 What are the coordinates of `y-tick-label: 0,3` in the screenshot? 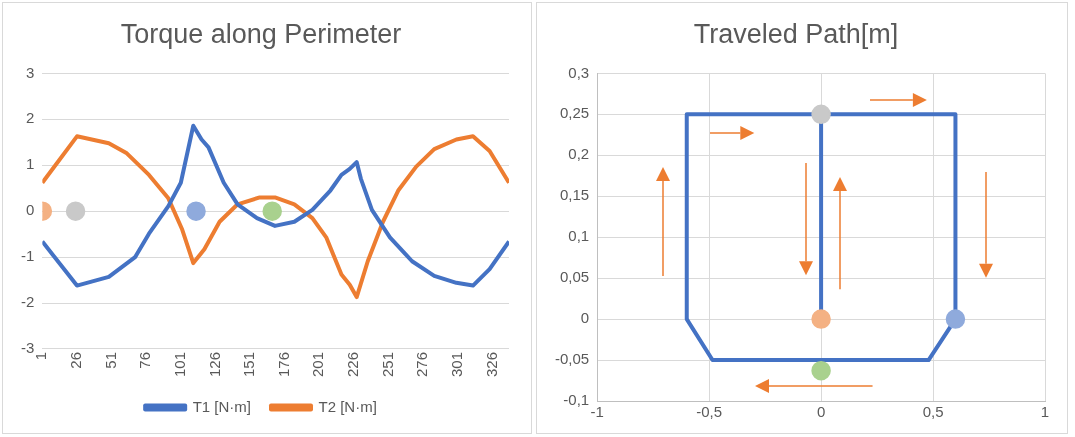 It's located at (579, 72).